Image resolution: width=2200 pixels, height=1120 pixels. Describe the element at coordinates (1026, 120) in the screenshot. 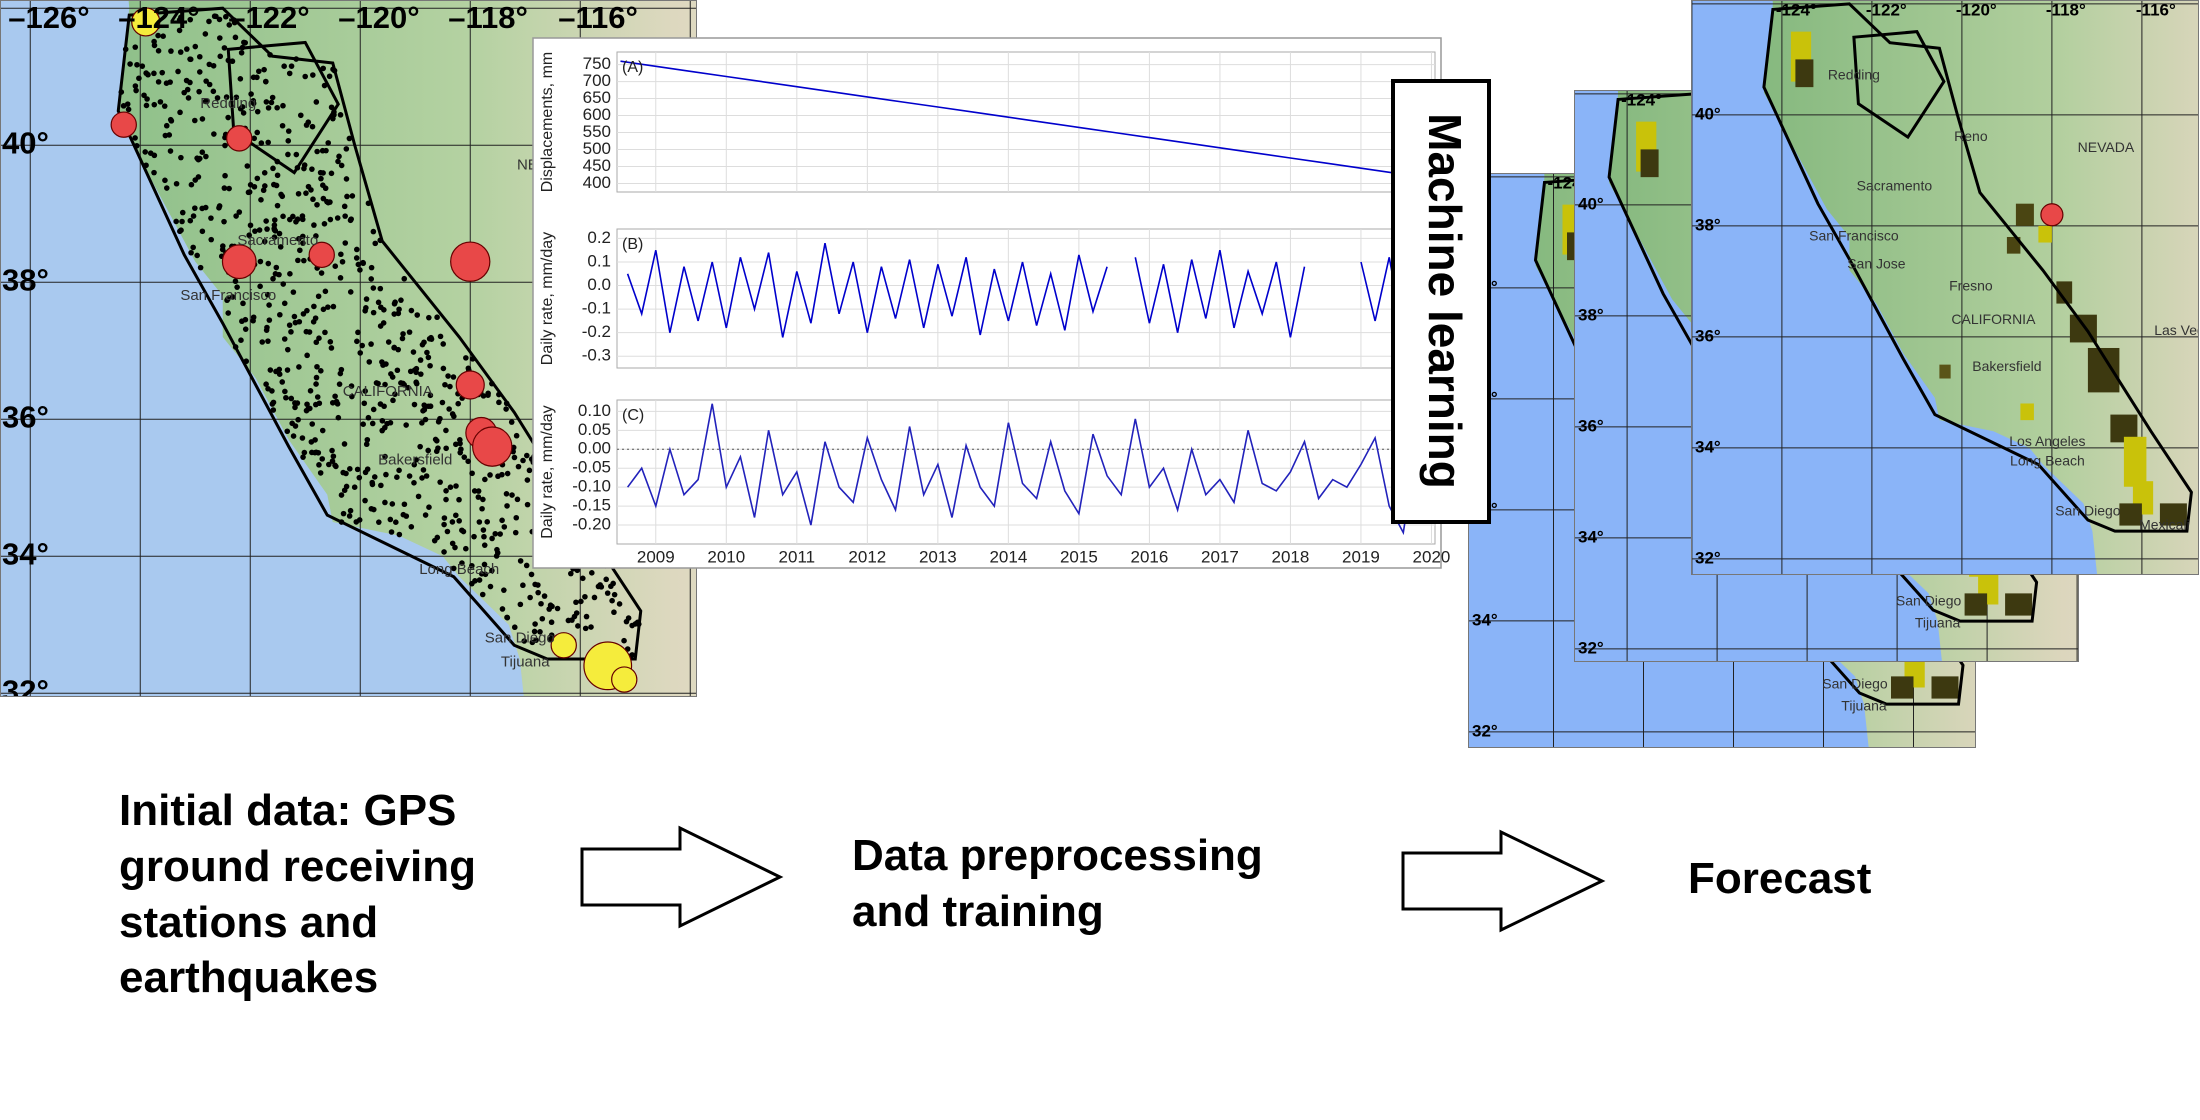

I see `series-line` at that location.